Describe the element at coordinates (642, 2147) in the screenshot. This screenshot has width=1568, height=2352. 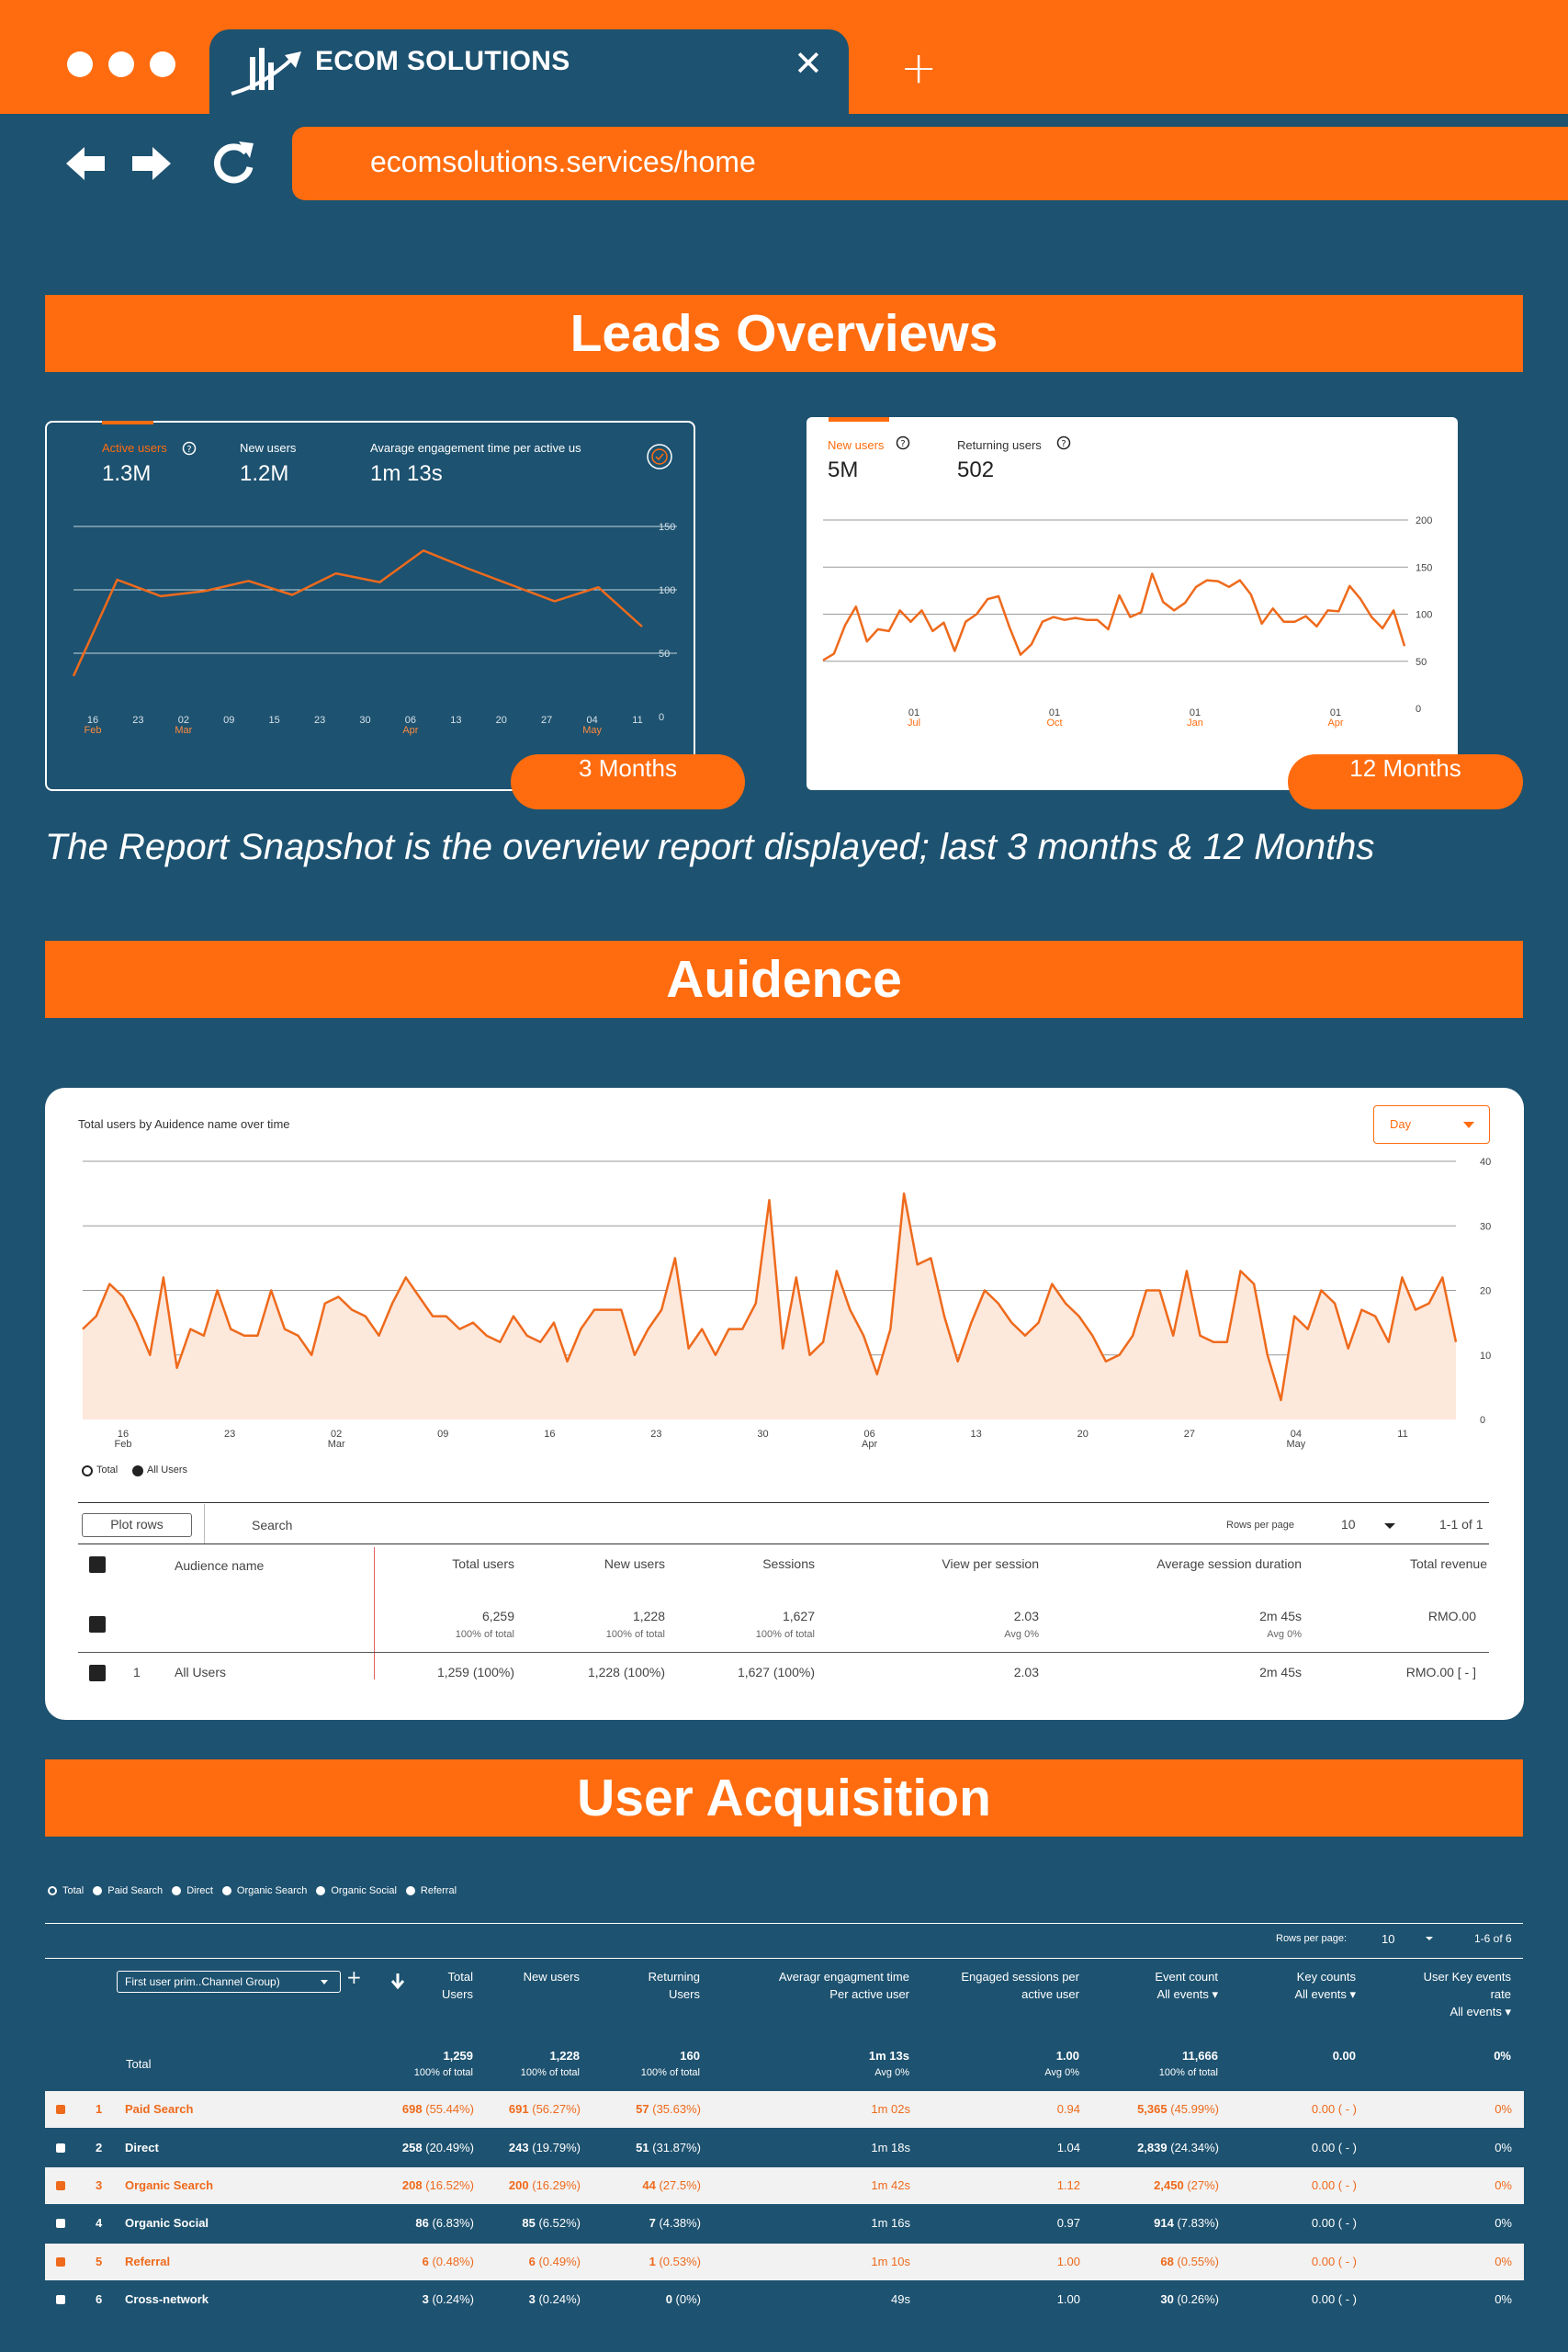
I see `cell-value: 51` at that location.